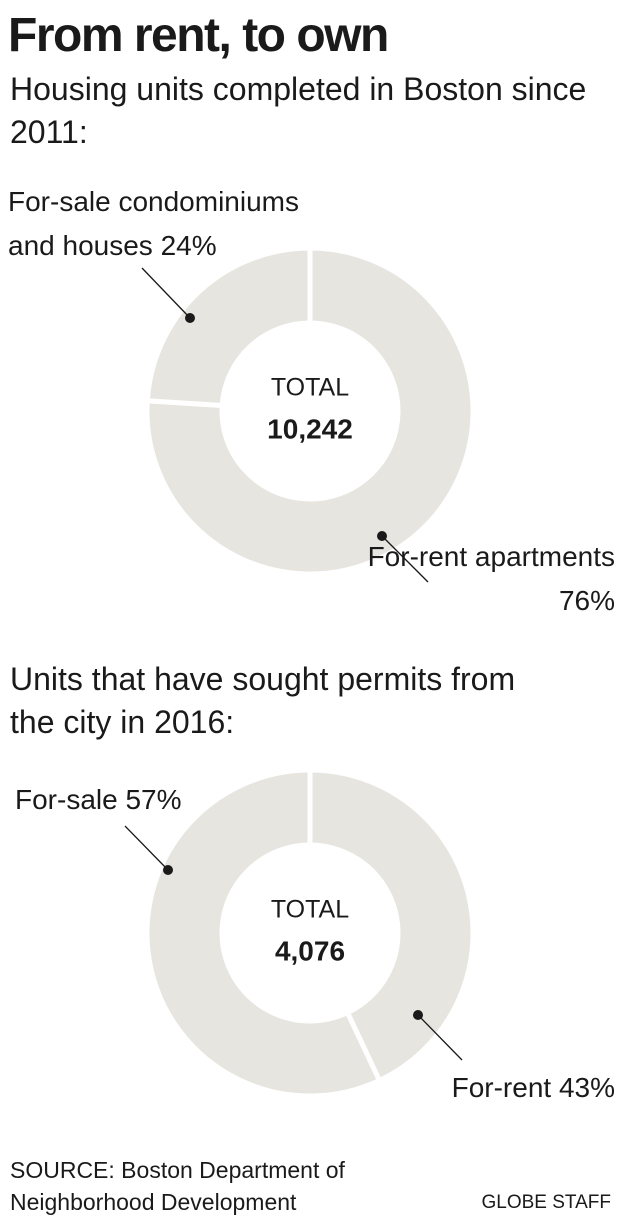 The width and height of the screenshot is (621, 1224). What do you see at coordinates (198, 35) in the screenshot?
I see `page-title: From rent, to own` at bounding box center [198, 35].